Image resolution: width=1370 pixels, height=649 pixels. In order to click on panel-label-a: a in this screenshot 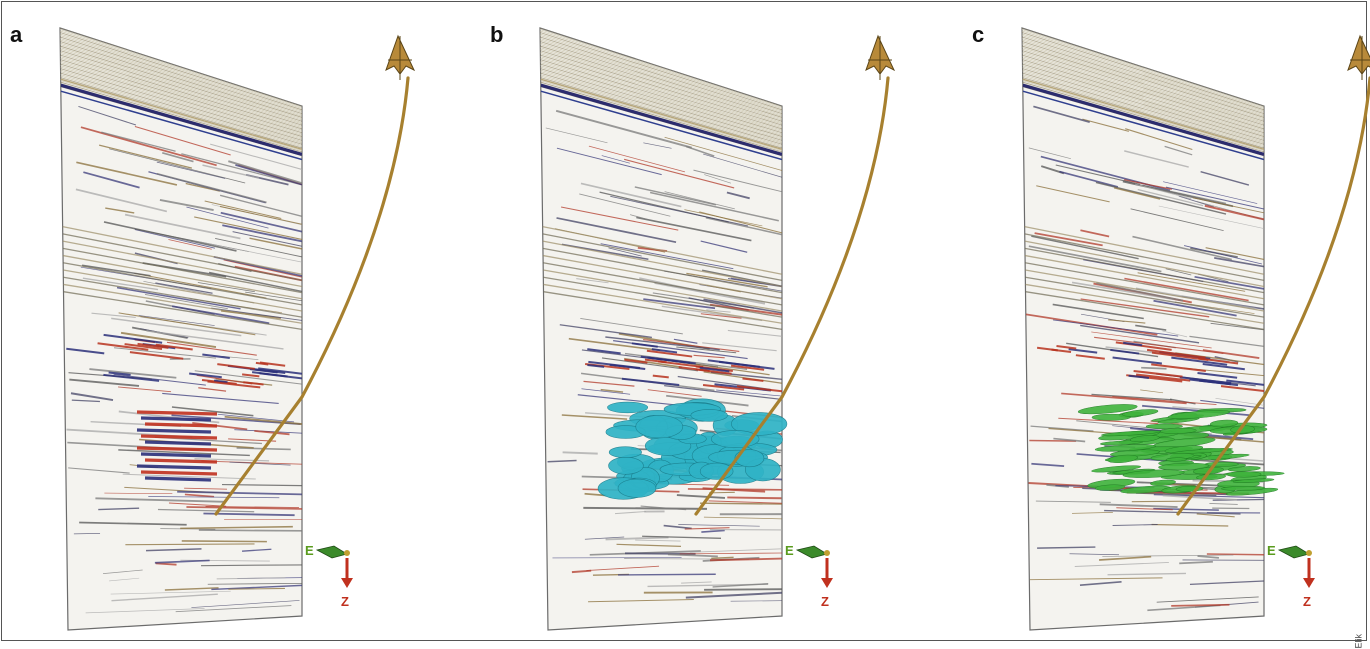, I will do `click(16, 35)`.